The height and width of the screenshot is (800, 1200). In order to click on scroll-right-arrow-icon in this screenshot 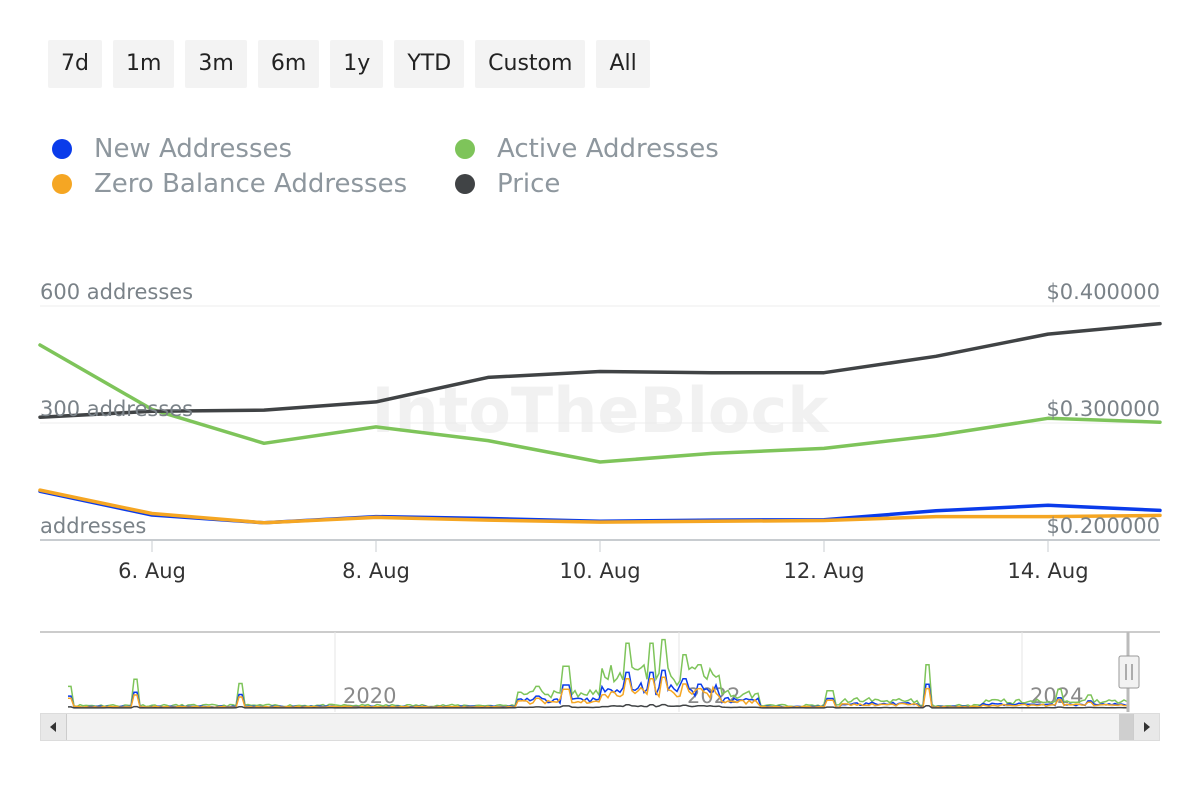, I will do `click(1146, 727)`.